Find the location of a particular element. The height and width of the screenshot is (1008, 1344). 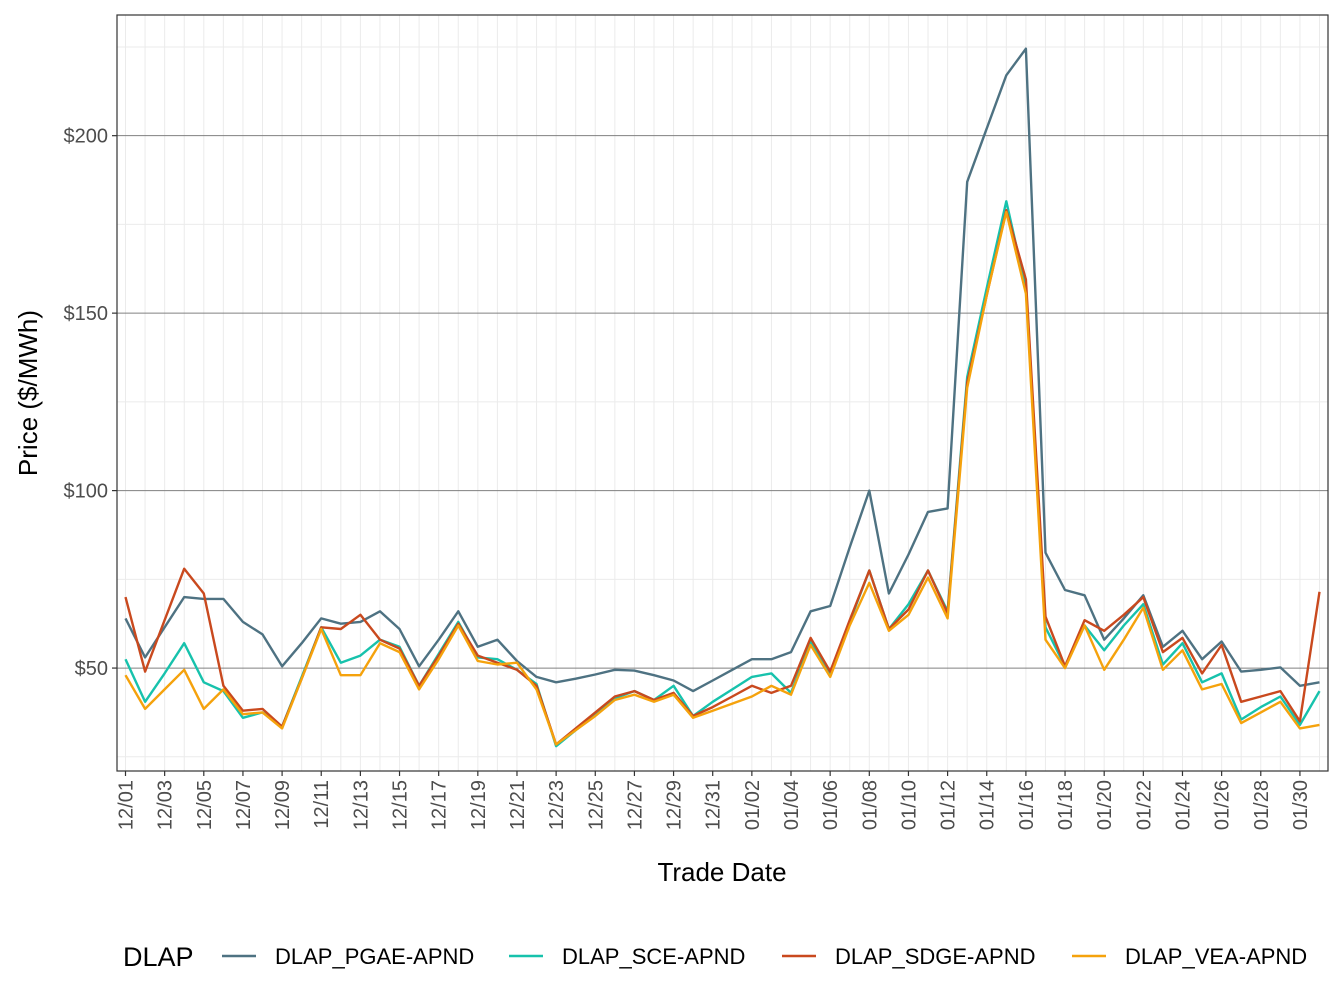

y-tick-label: $50 is located at coordinates (91, 669).